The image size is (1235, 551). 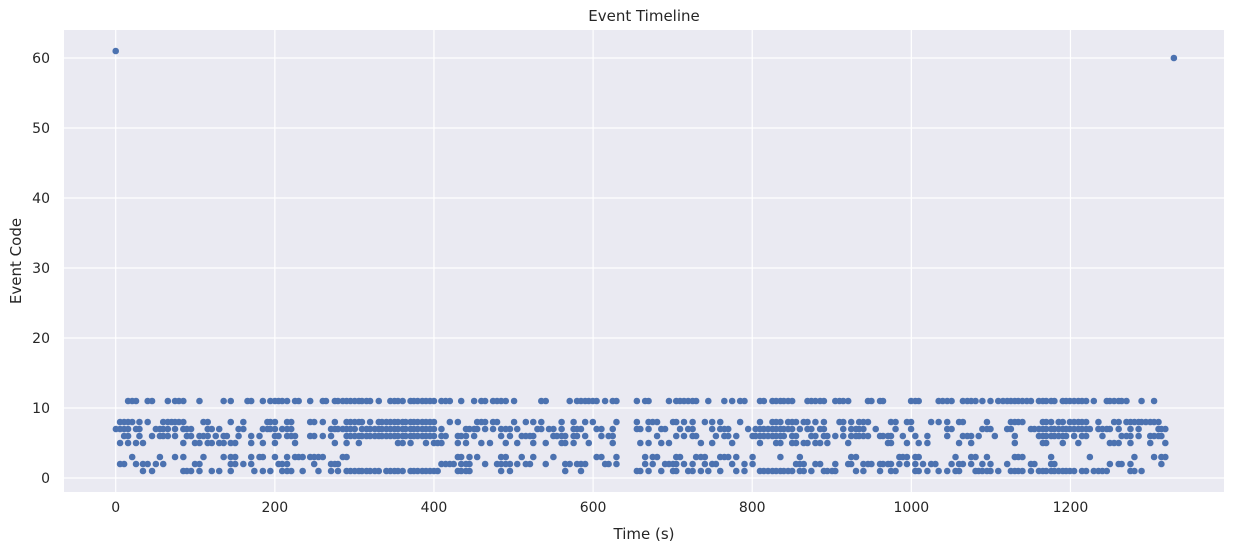 I want to click on y-tick-label: 50, so click(x=41, y=129).